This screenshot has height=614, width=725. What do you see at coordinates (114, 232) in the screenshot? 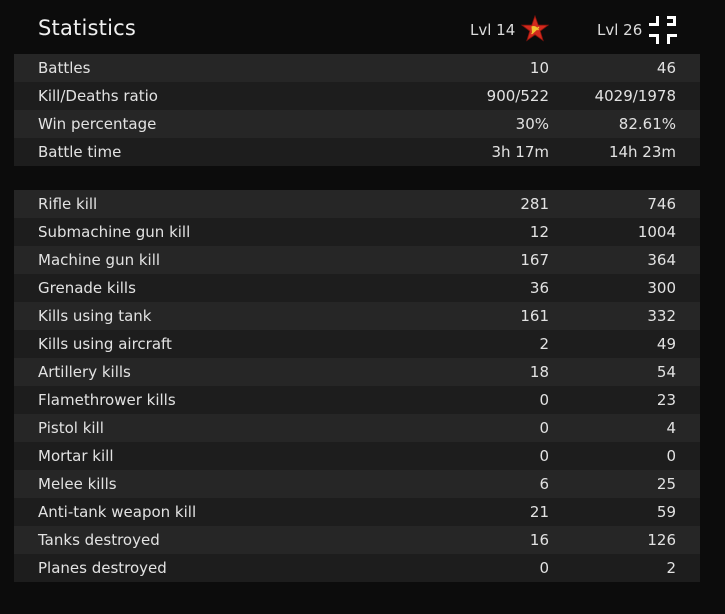
I see `stat-label: Submachine gun kill` at bounding box center [114, 232].